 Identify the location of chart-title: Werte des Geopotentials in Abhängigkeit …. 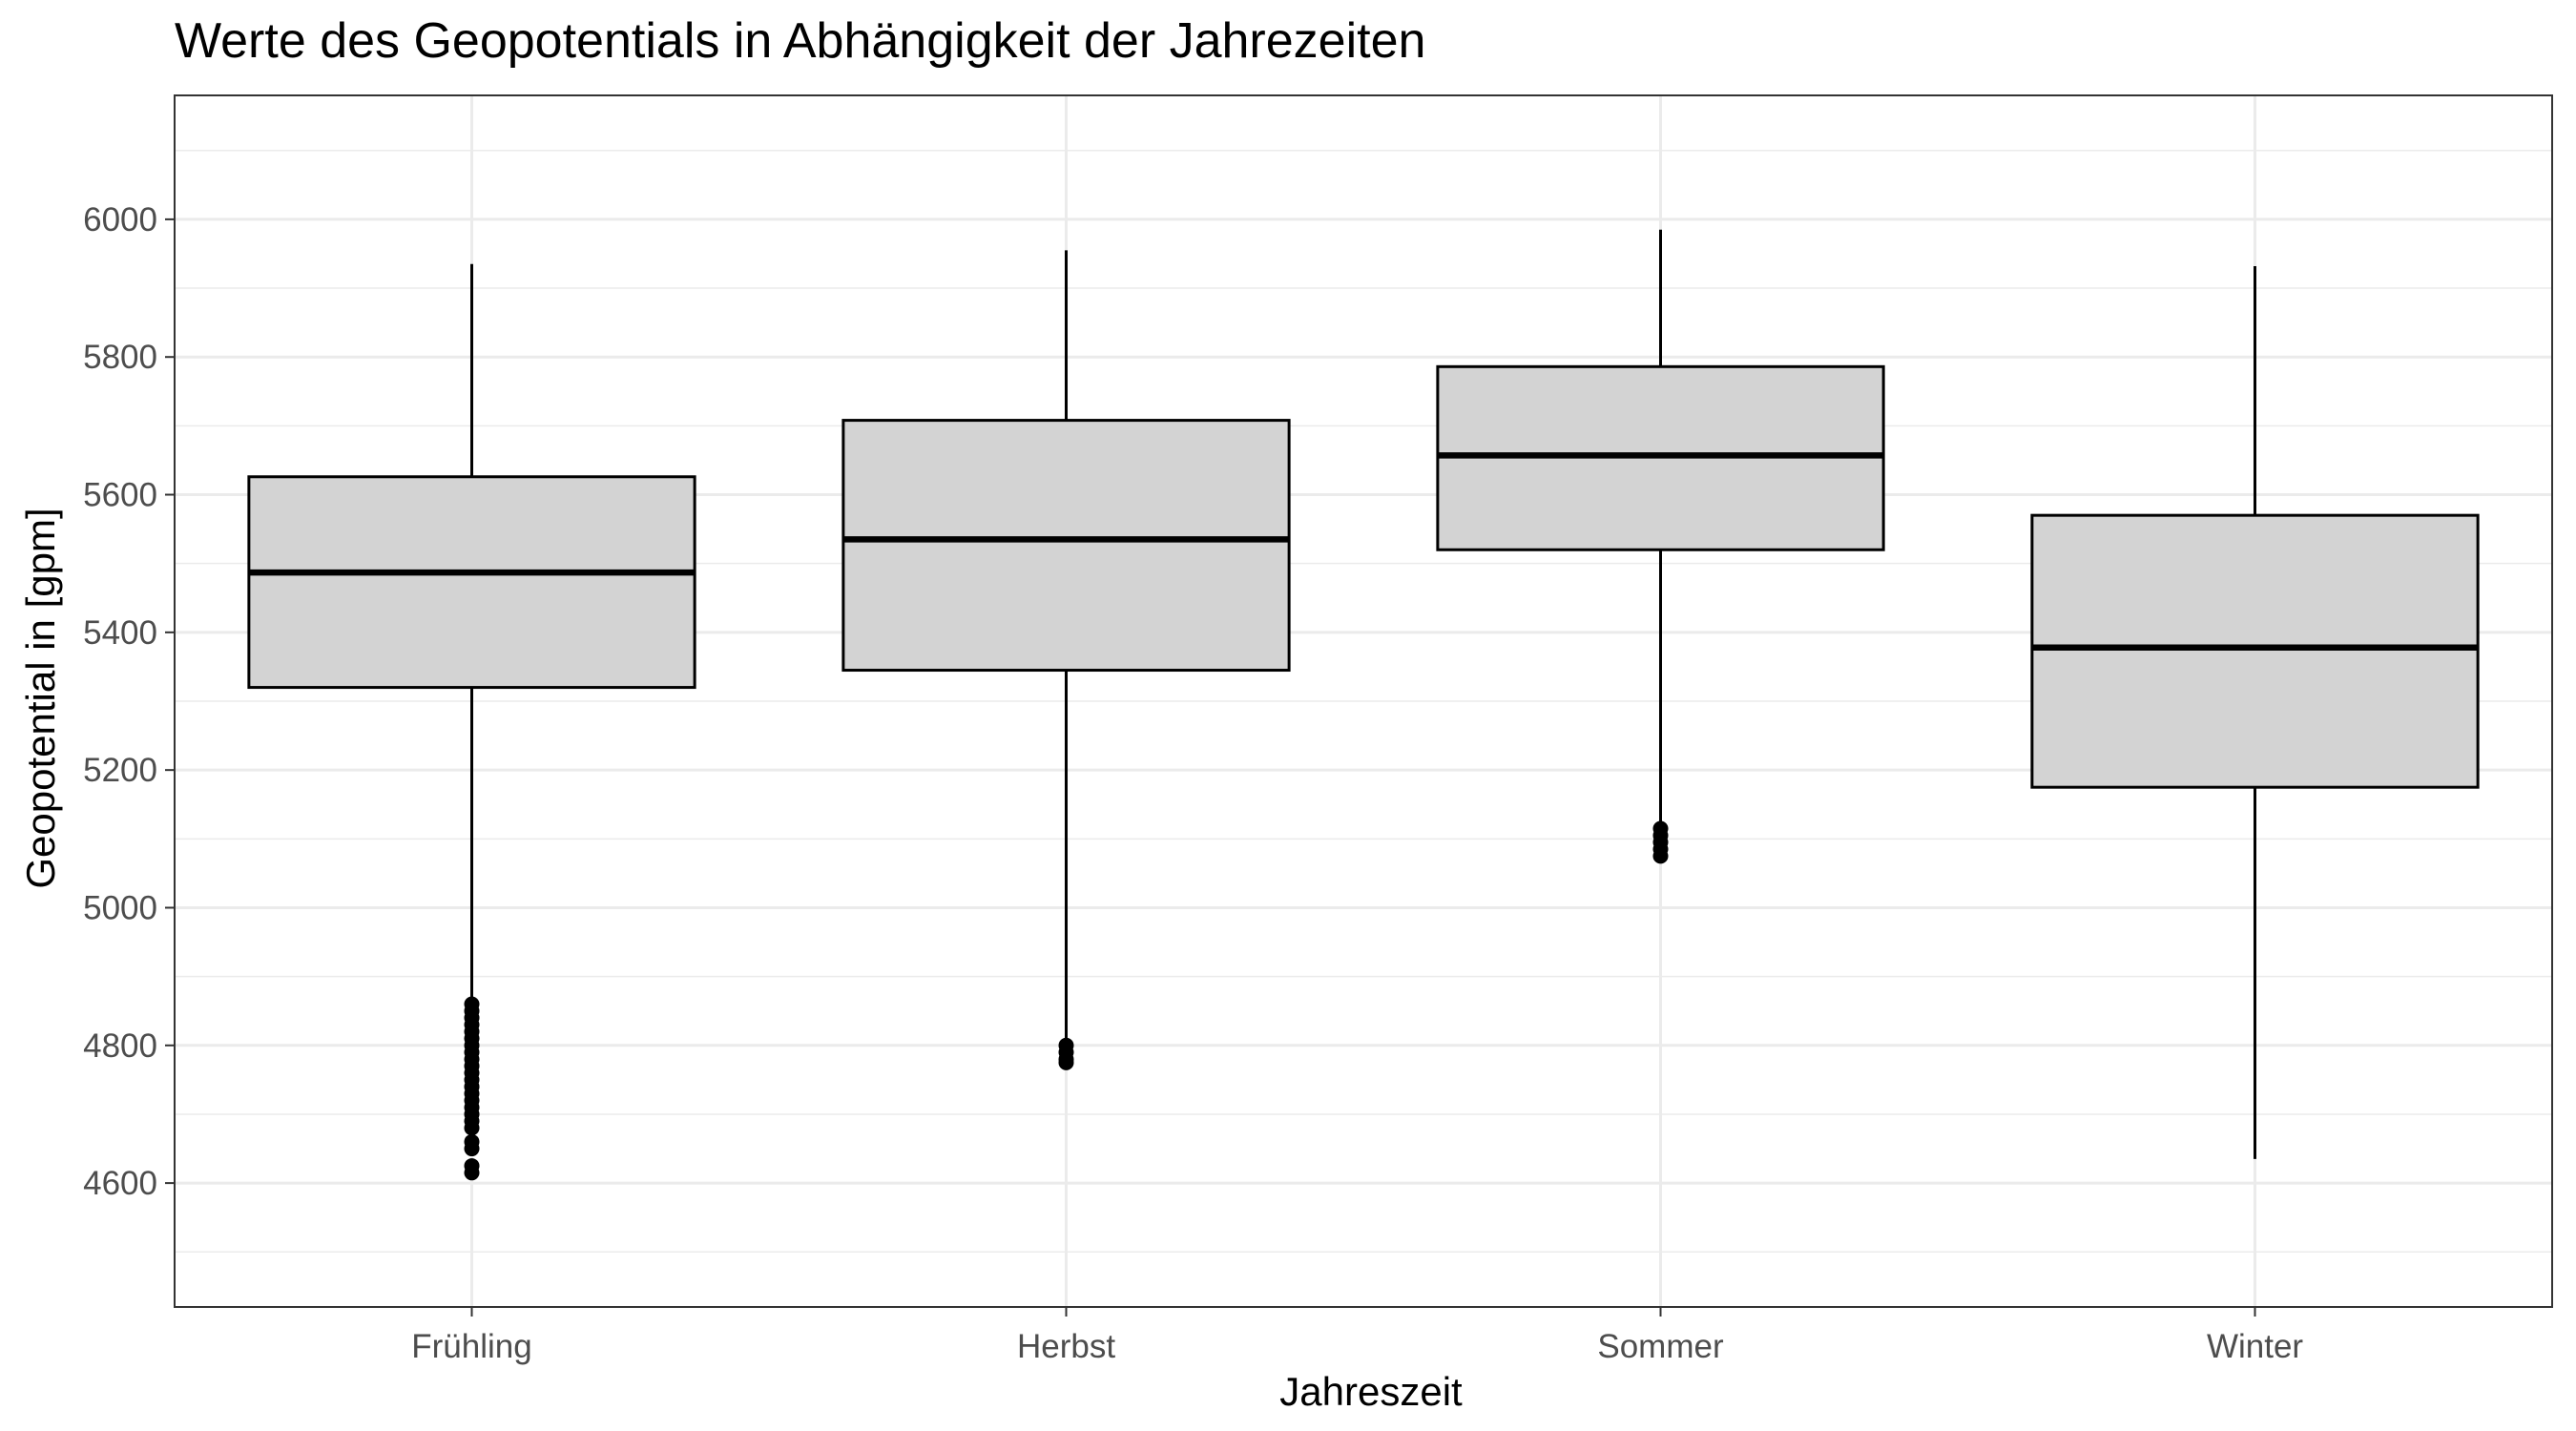
(800, 41).